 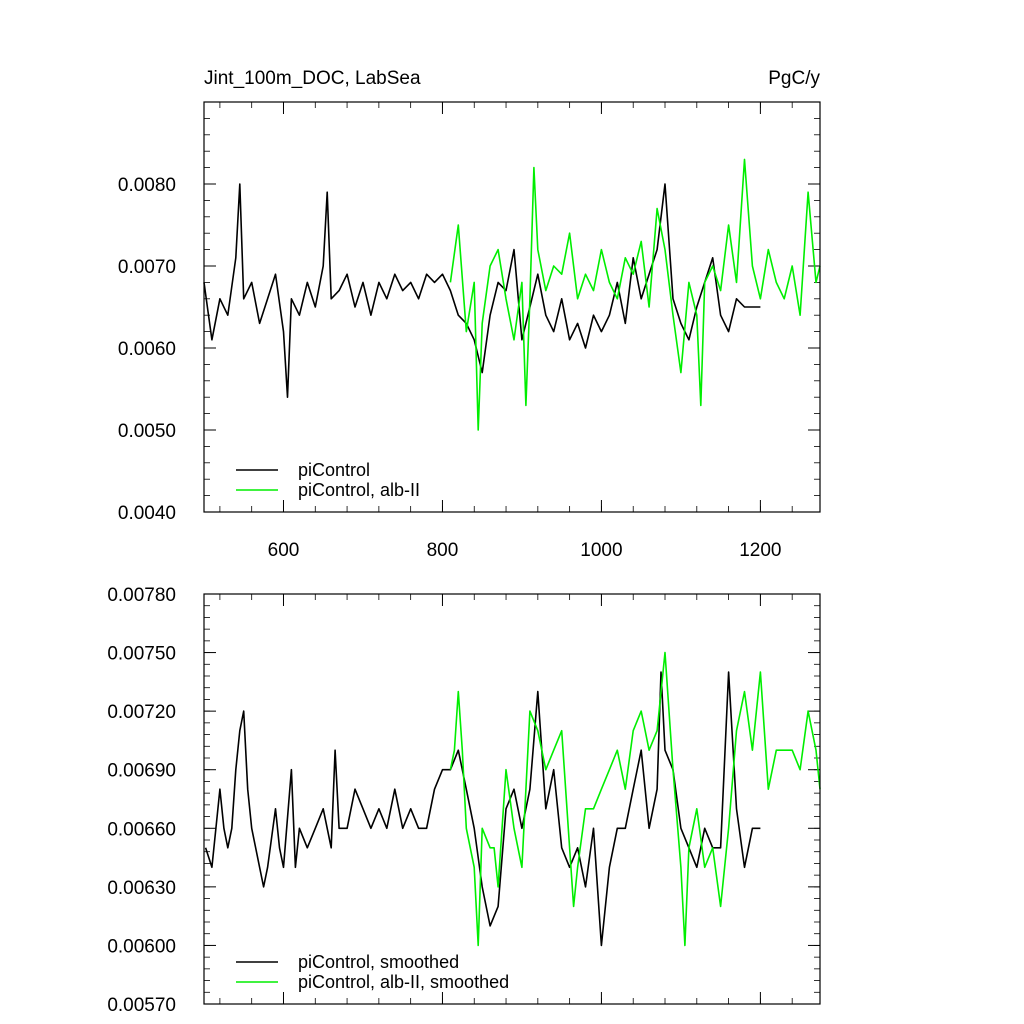 I want to click on y-tick-label: 0.00660, so click(x=141, y=829).